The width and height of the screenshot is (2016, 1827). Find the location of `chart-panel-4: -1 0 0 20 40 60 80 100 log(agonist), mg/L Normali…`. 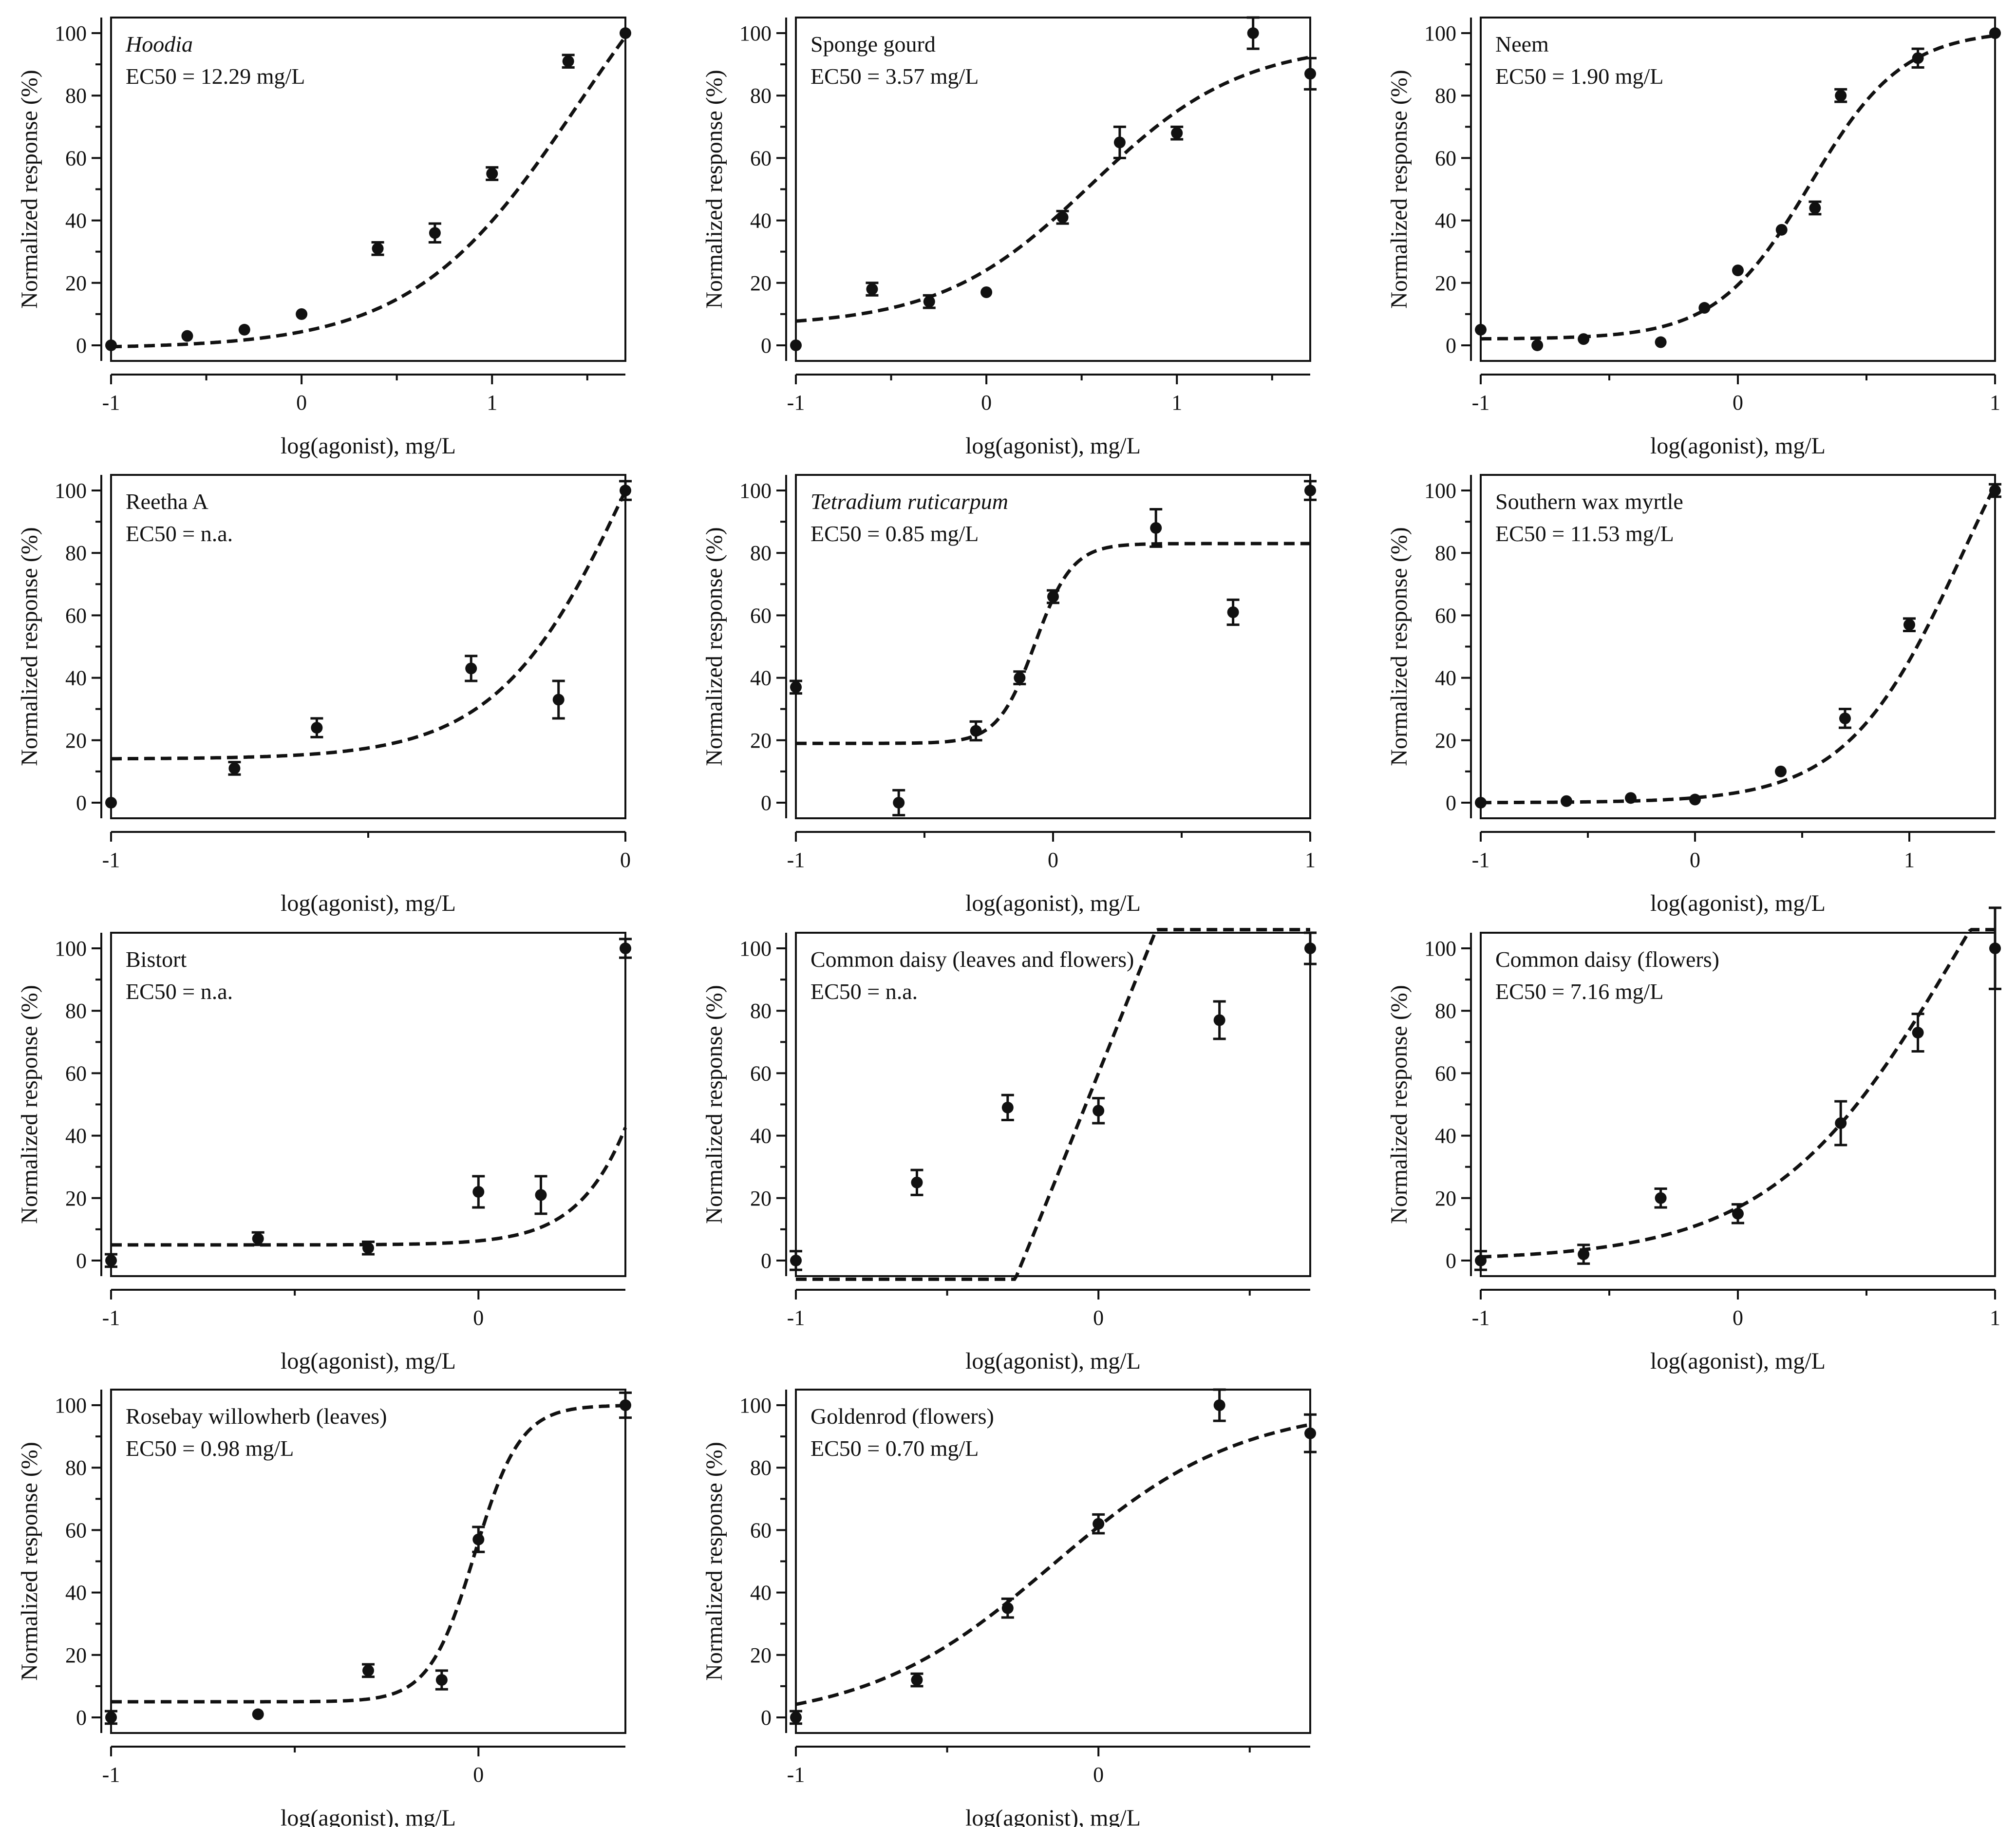

chart-panel-4: -1 0 0 20 40 60 80 100 log(agonist), mg/L Normali… is located at coordinates (324, 695).